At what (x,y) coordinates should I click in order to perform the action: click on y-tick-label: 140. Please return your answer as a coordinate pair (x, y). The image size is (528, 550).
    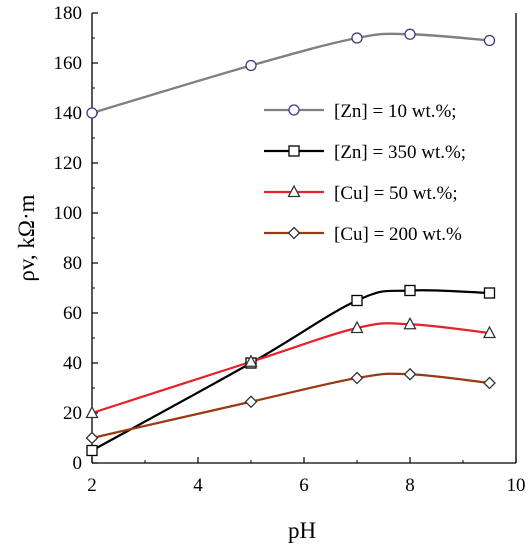
    Looking at the image, I should click on (68, 113).